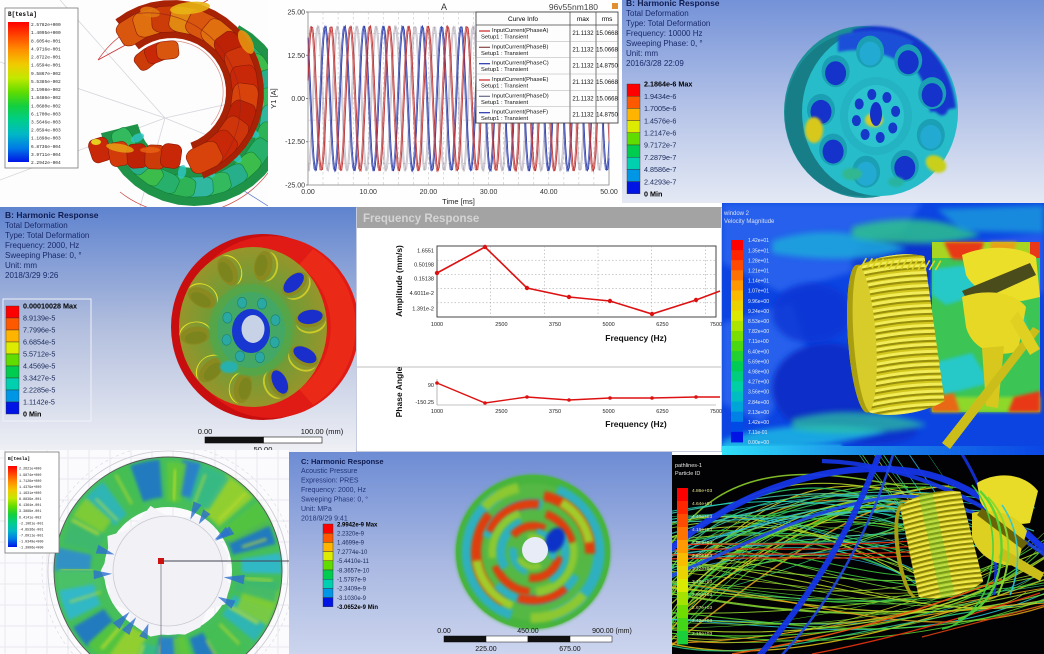 This screenshot has width=1044, height=654. I want to click on svg-text: 4.9716e-001, so click(46, 49).